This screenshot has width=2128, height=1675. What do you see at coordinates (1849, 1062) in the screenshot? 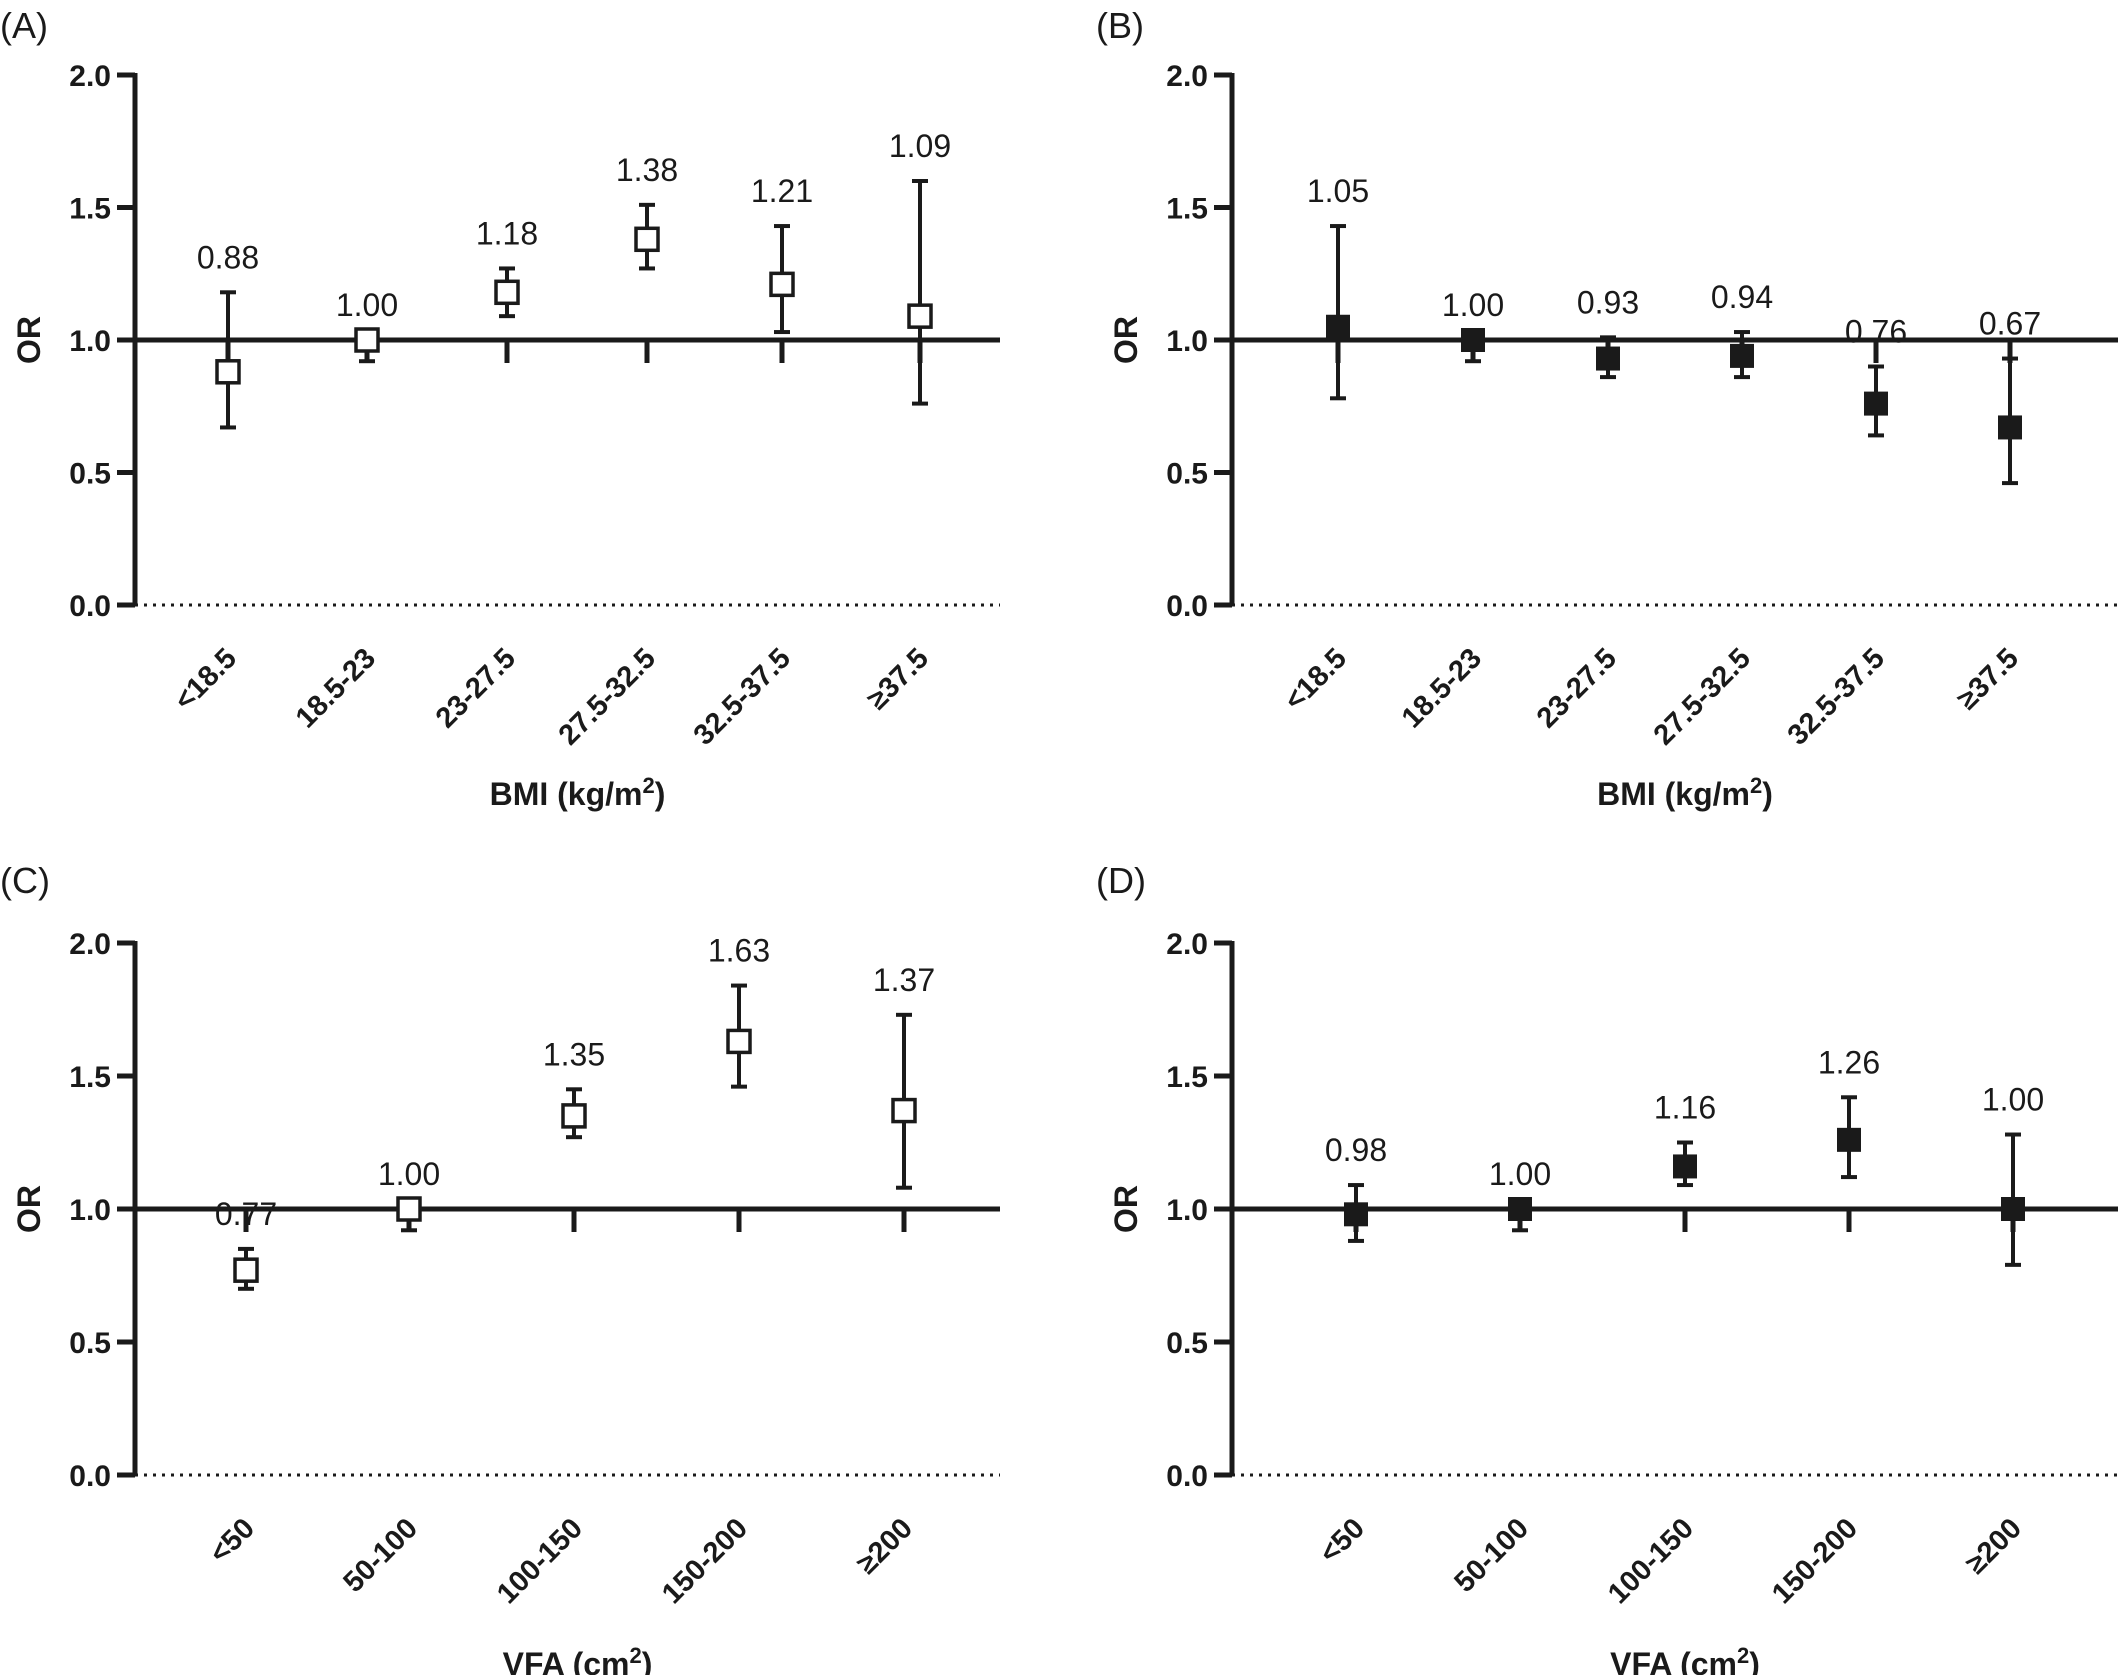
I see `value-label: 1.26` at bounding box center [1849, 1062].